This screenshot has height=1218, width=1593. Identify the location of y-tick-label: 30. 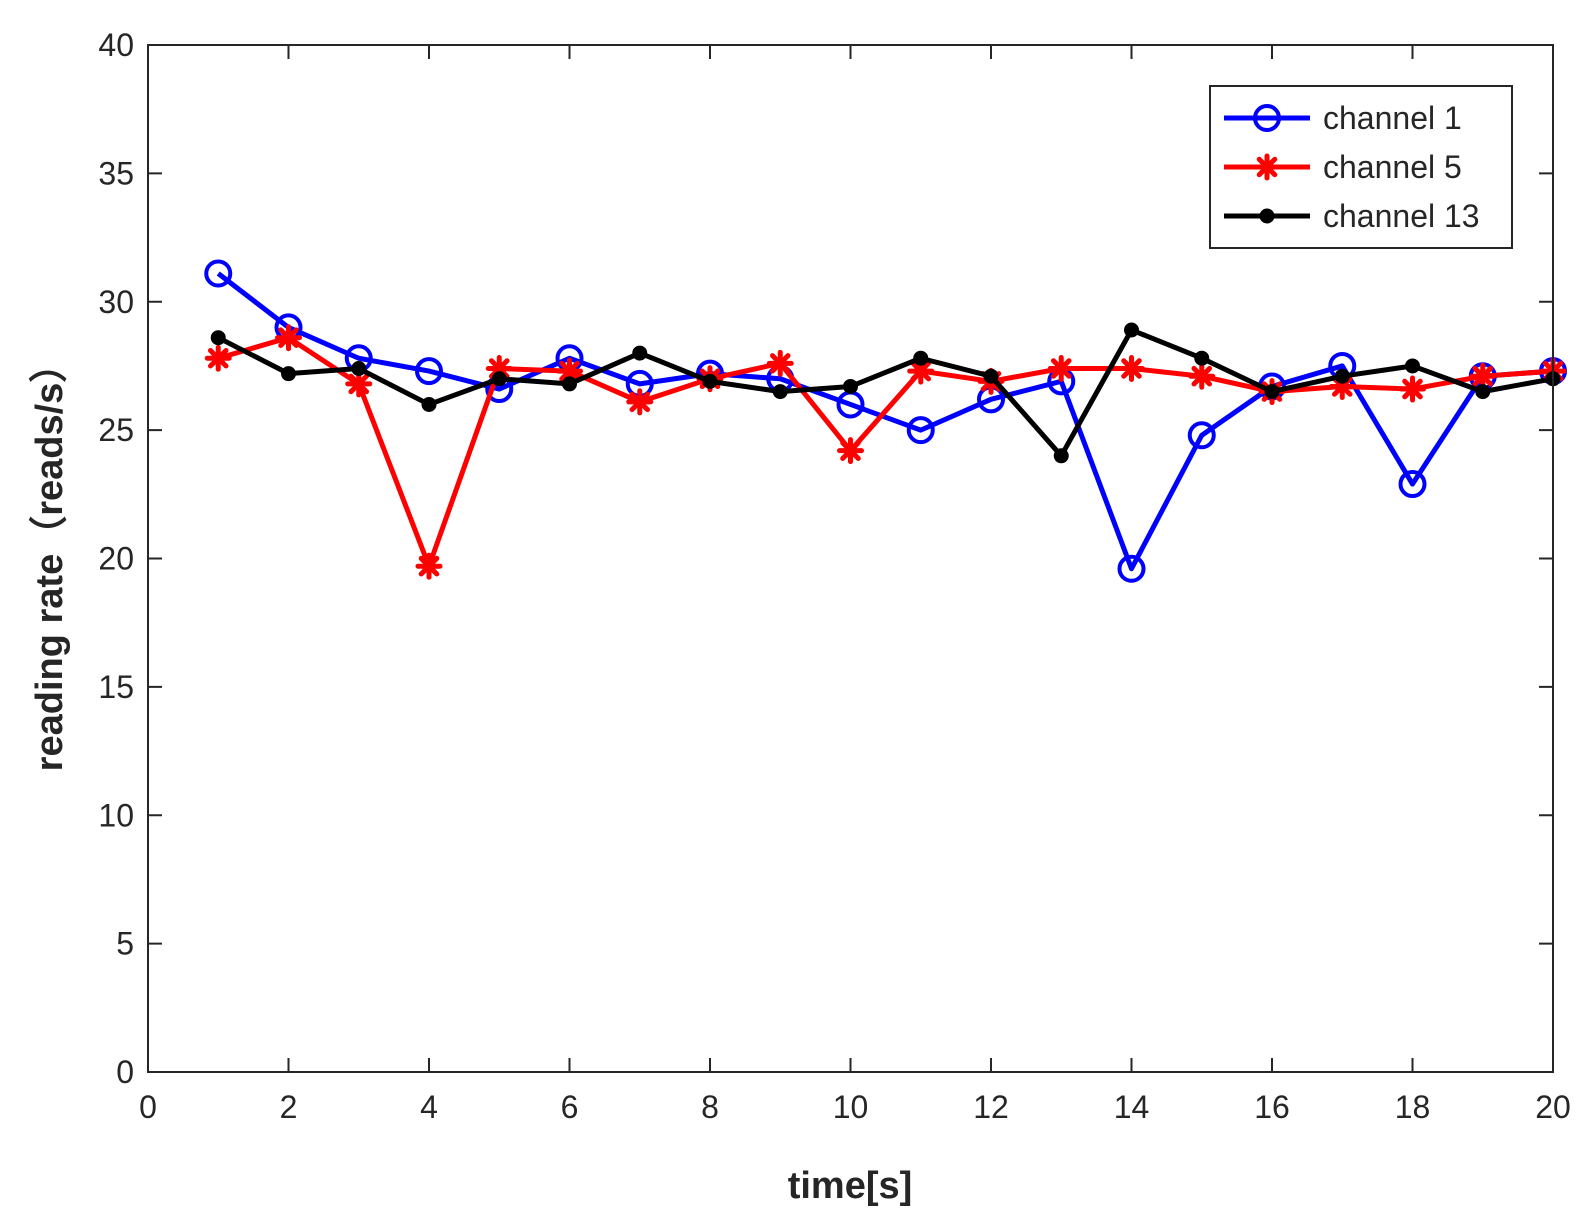
(116, 302).